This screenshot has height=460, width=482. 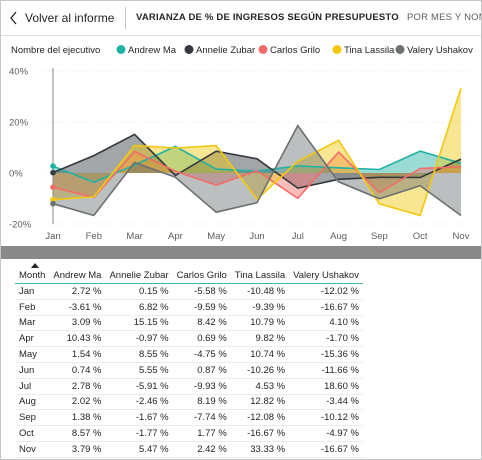 What do you see at coordinates (19, 123) in the screenshot?
I see `y-tick-label: 20%` at bounding box center [19, 123].